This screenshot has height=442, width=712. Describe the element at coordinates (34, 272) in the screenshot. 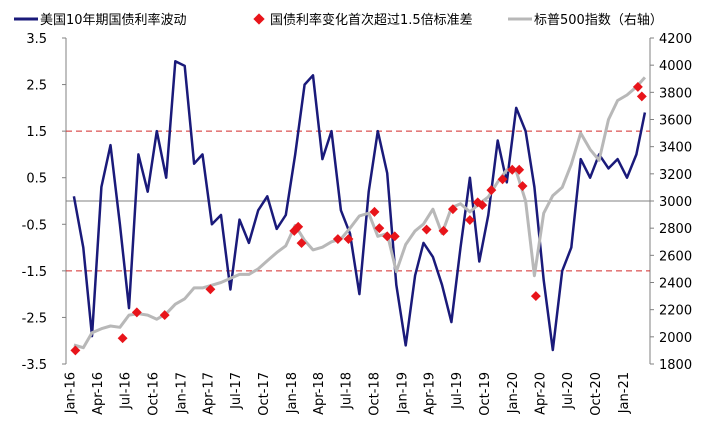

I see `left-tick-label: -1.5` at that location.